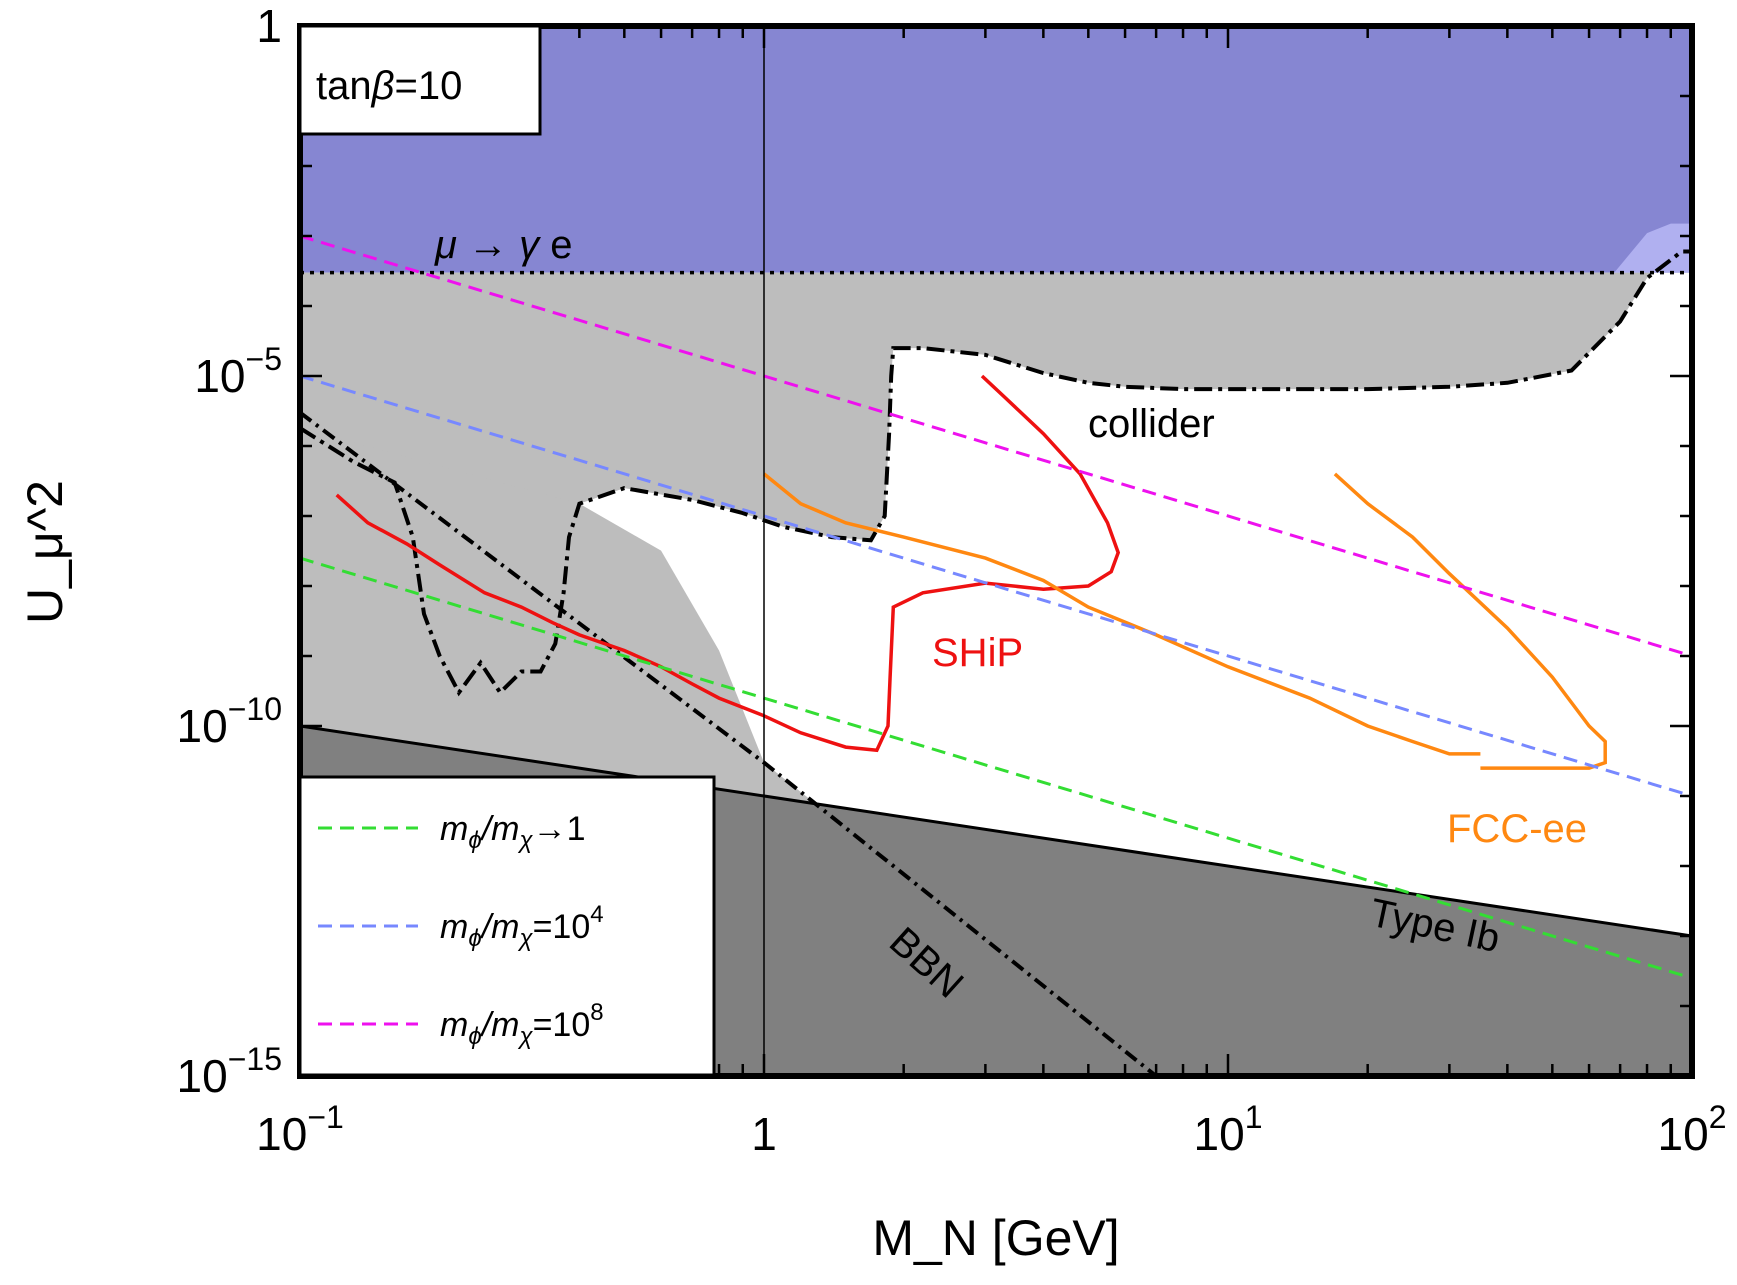 Image resolution: width=1737 pixels, height=1285 pixels. I want to click on y-tick-label: 10−10, so click(229, 721).